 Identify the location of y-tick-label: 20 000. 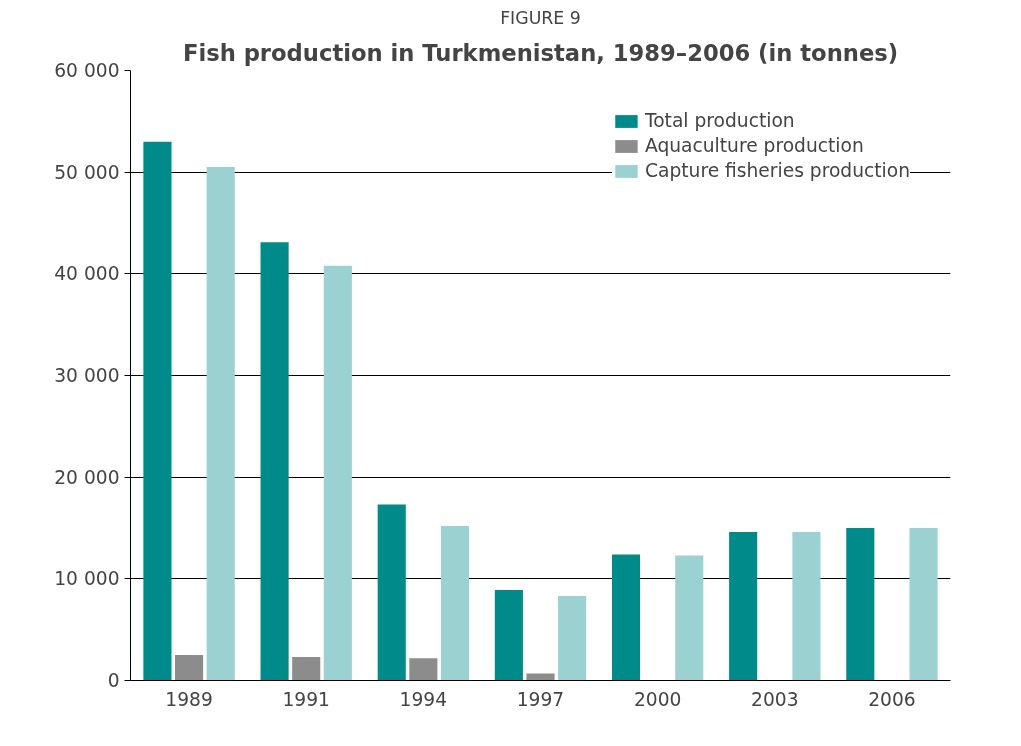
(87, 477).